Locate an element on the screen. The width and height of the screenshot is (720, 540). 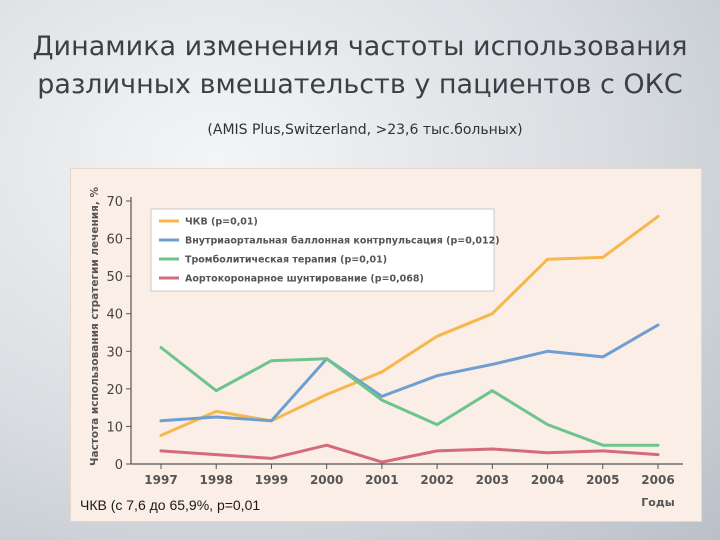
y-tick-label: 10 is located at coordinates (114, 427).